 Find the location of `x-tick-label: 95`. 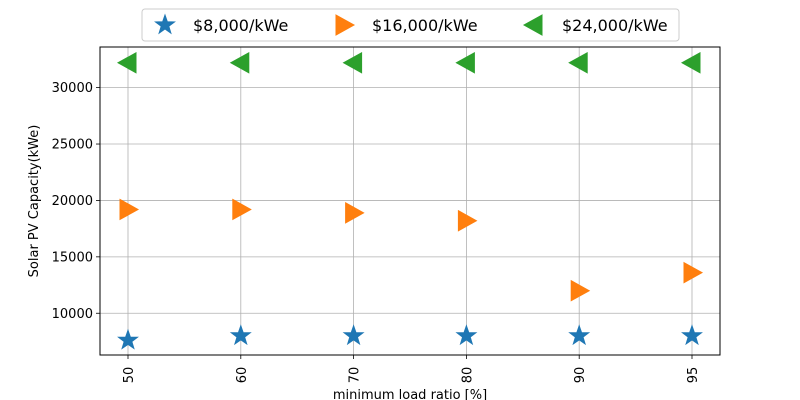

x-tick-label: 95 is located at coordinates (693, 375).